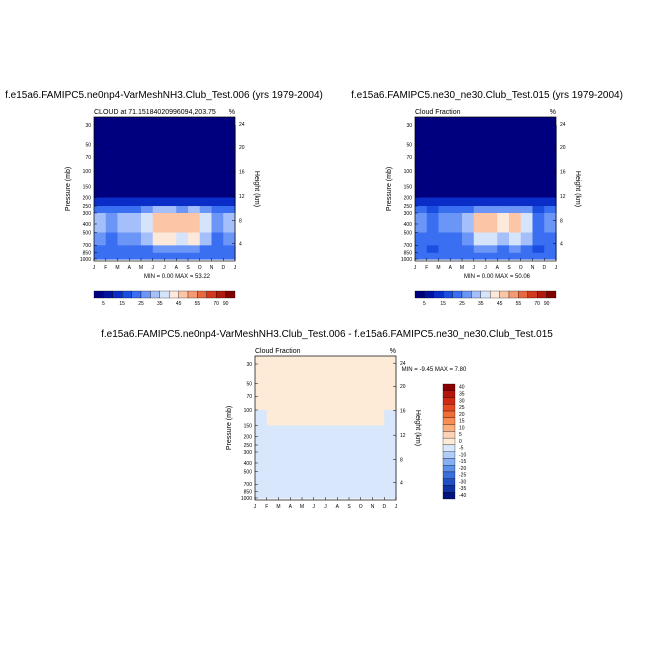  Describe the element at coordinates (408, 214) in the screenshot. I see `y-tick-label-left: 300` at that location.